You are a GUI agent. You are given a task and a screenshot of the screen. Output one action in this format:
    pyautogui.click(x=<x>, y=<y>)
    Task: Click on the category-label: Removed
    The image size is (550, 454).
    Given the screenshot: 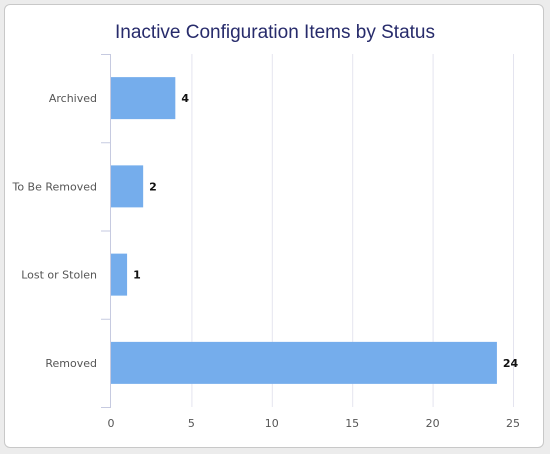 What is the action you would take?
    pyautogui.click(x=71, y=363)
    